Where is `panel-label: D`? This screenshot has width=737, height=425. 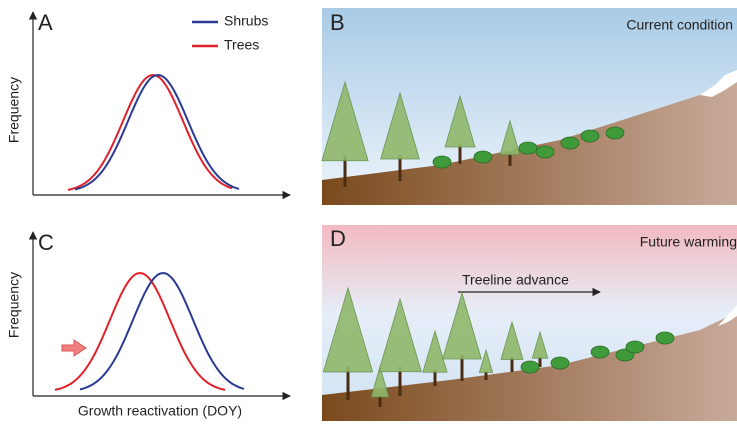 panel-label: D is located at coordinates (338, 238).